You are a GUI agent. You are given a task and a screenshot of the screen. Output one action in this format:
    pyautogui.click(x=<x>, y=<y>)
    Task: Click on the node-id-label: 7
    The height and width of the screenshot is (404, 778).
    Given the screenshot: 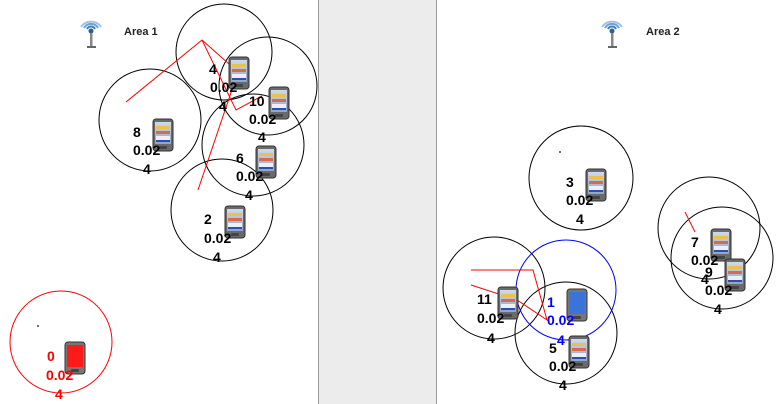 What is the action you would take?
    pyautogui.click(x=695, y=242)
    